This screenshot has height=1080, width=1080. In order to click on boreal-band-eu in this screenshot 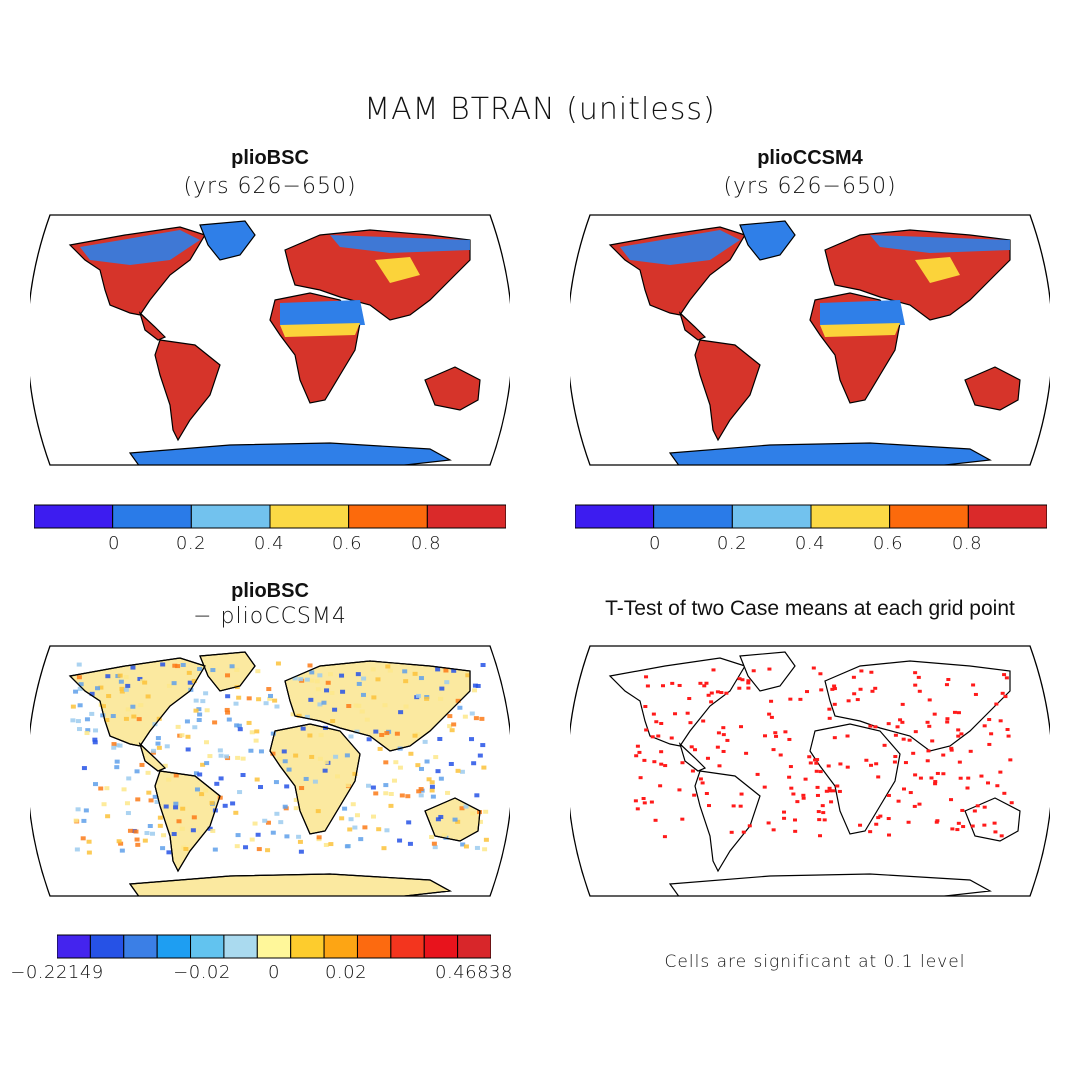, I will do `click(940, 244)`.